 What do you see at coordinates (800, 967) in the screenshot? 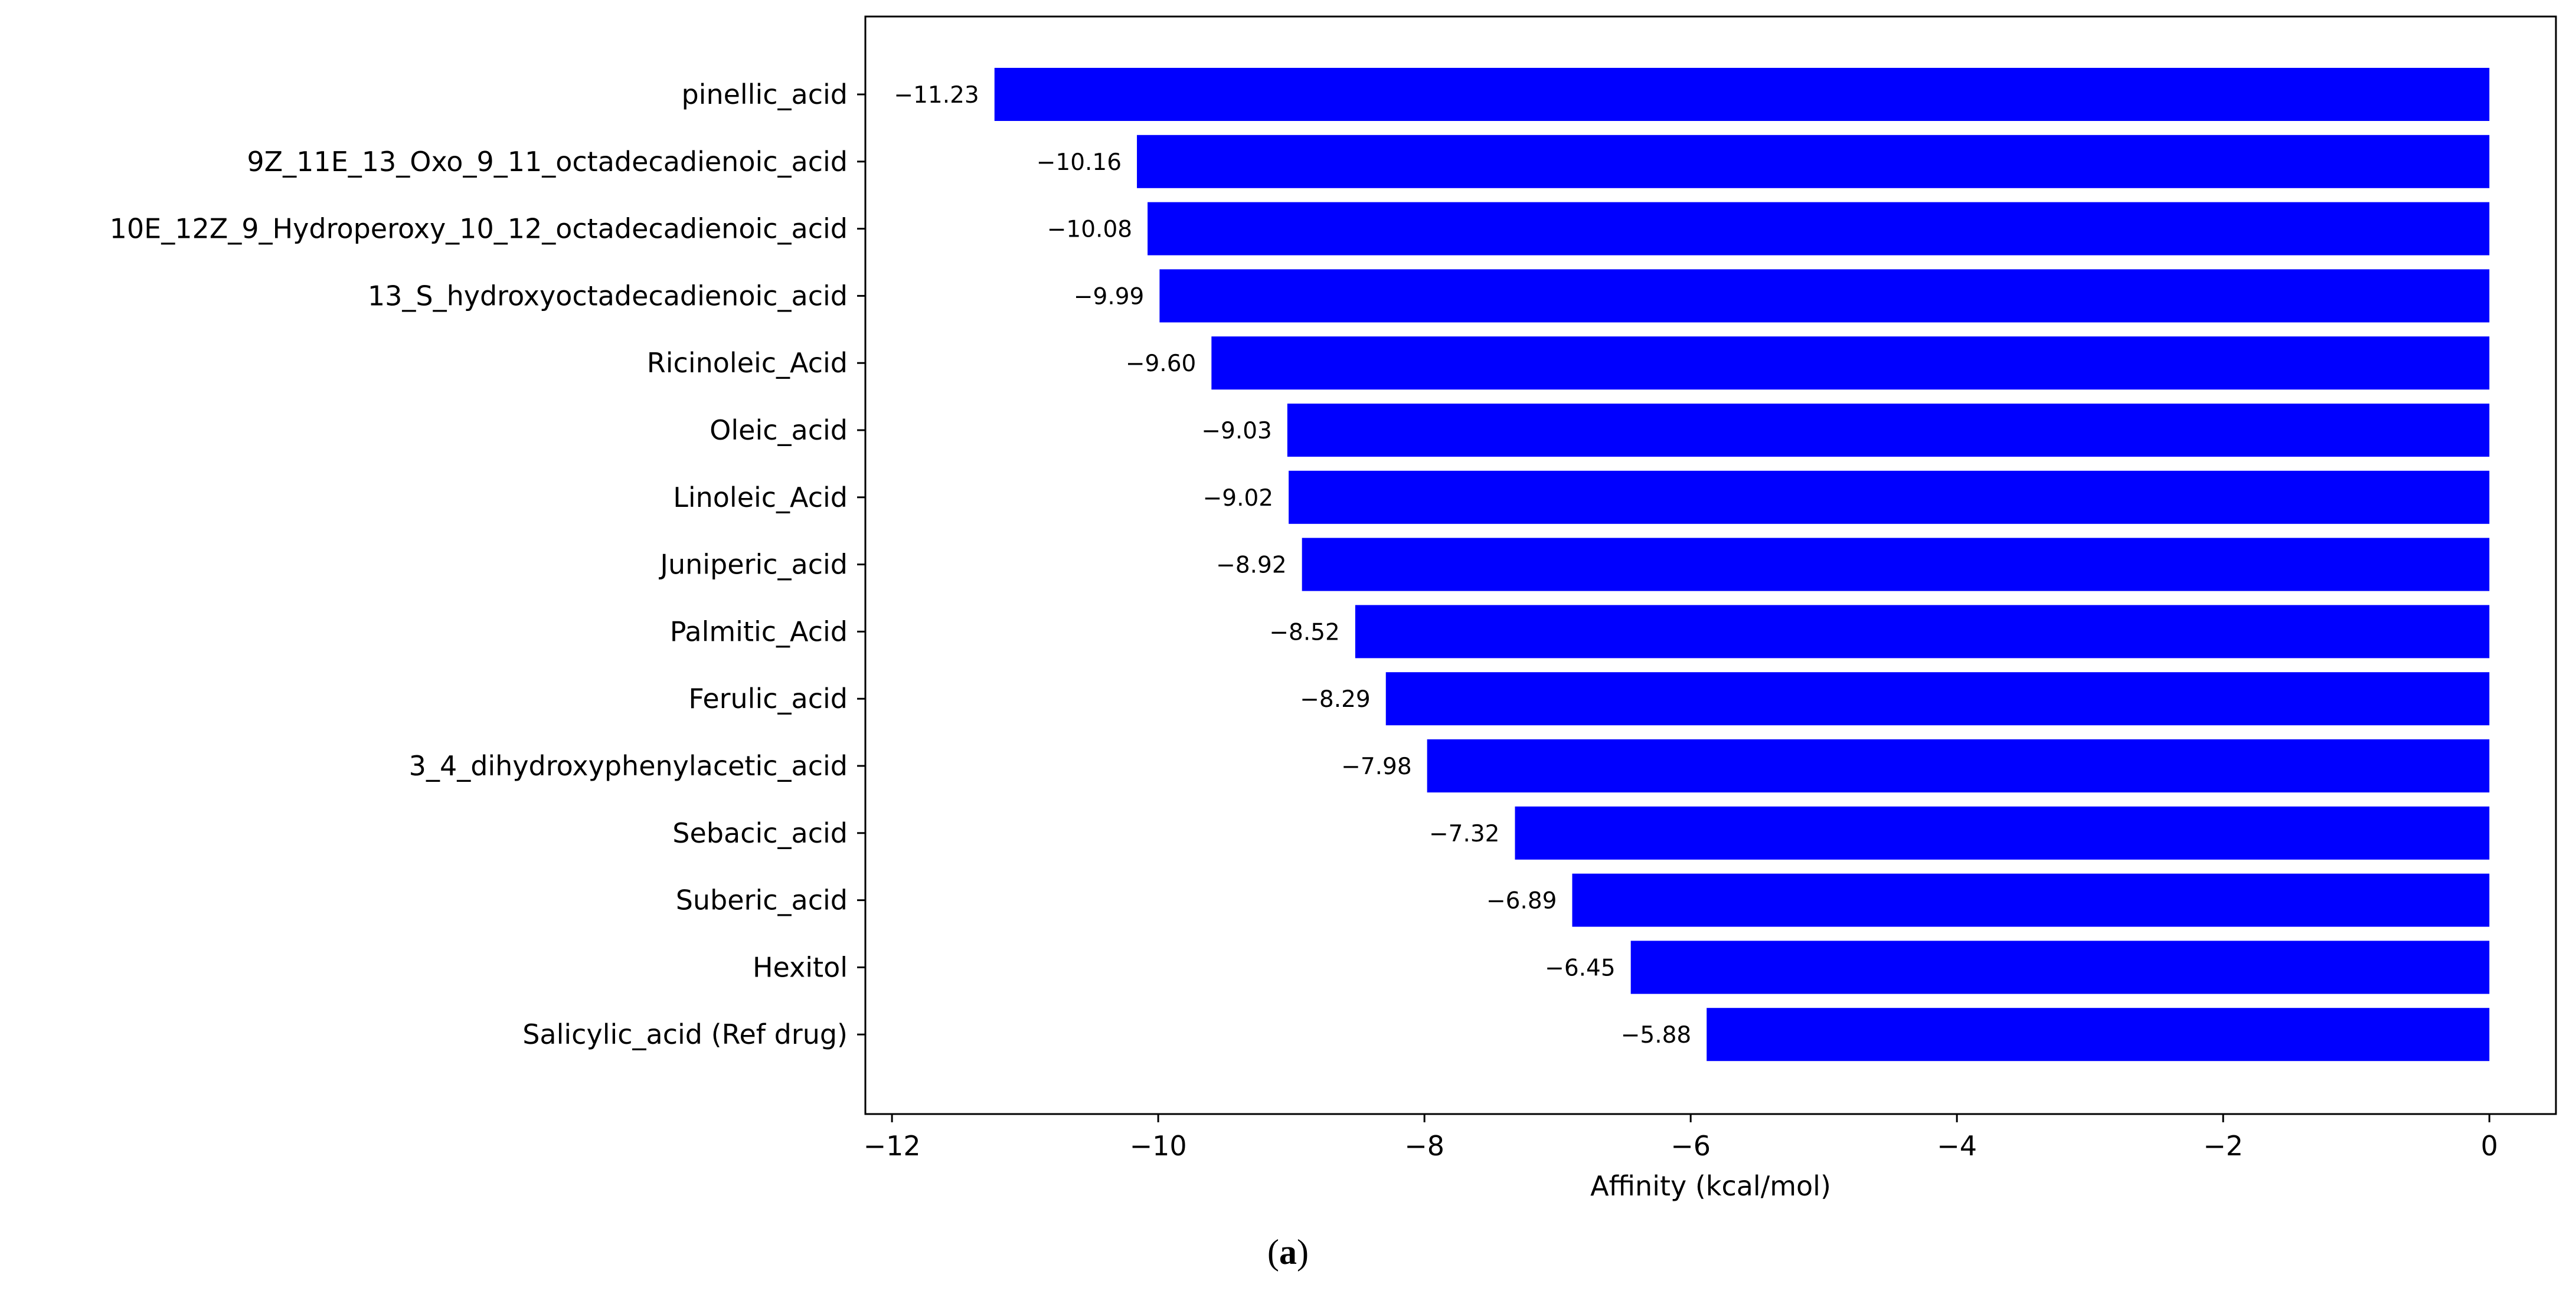
I see `category-label: Hexitol` at bounding box center [800, 967].